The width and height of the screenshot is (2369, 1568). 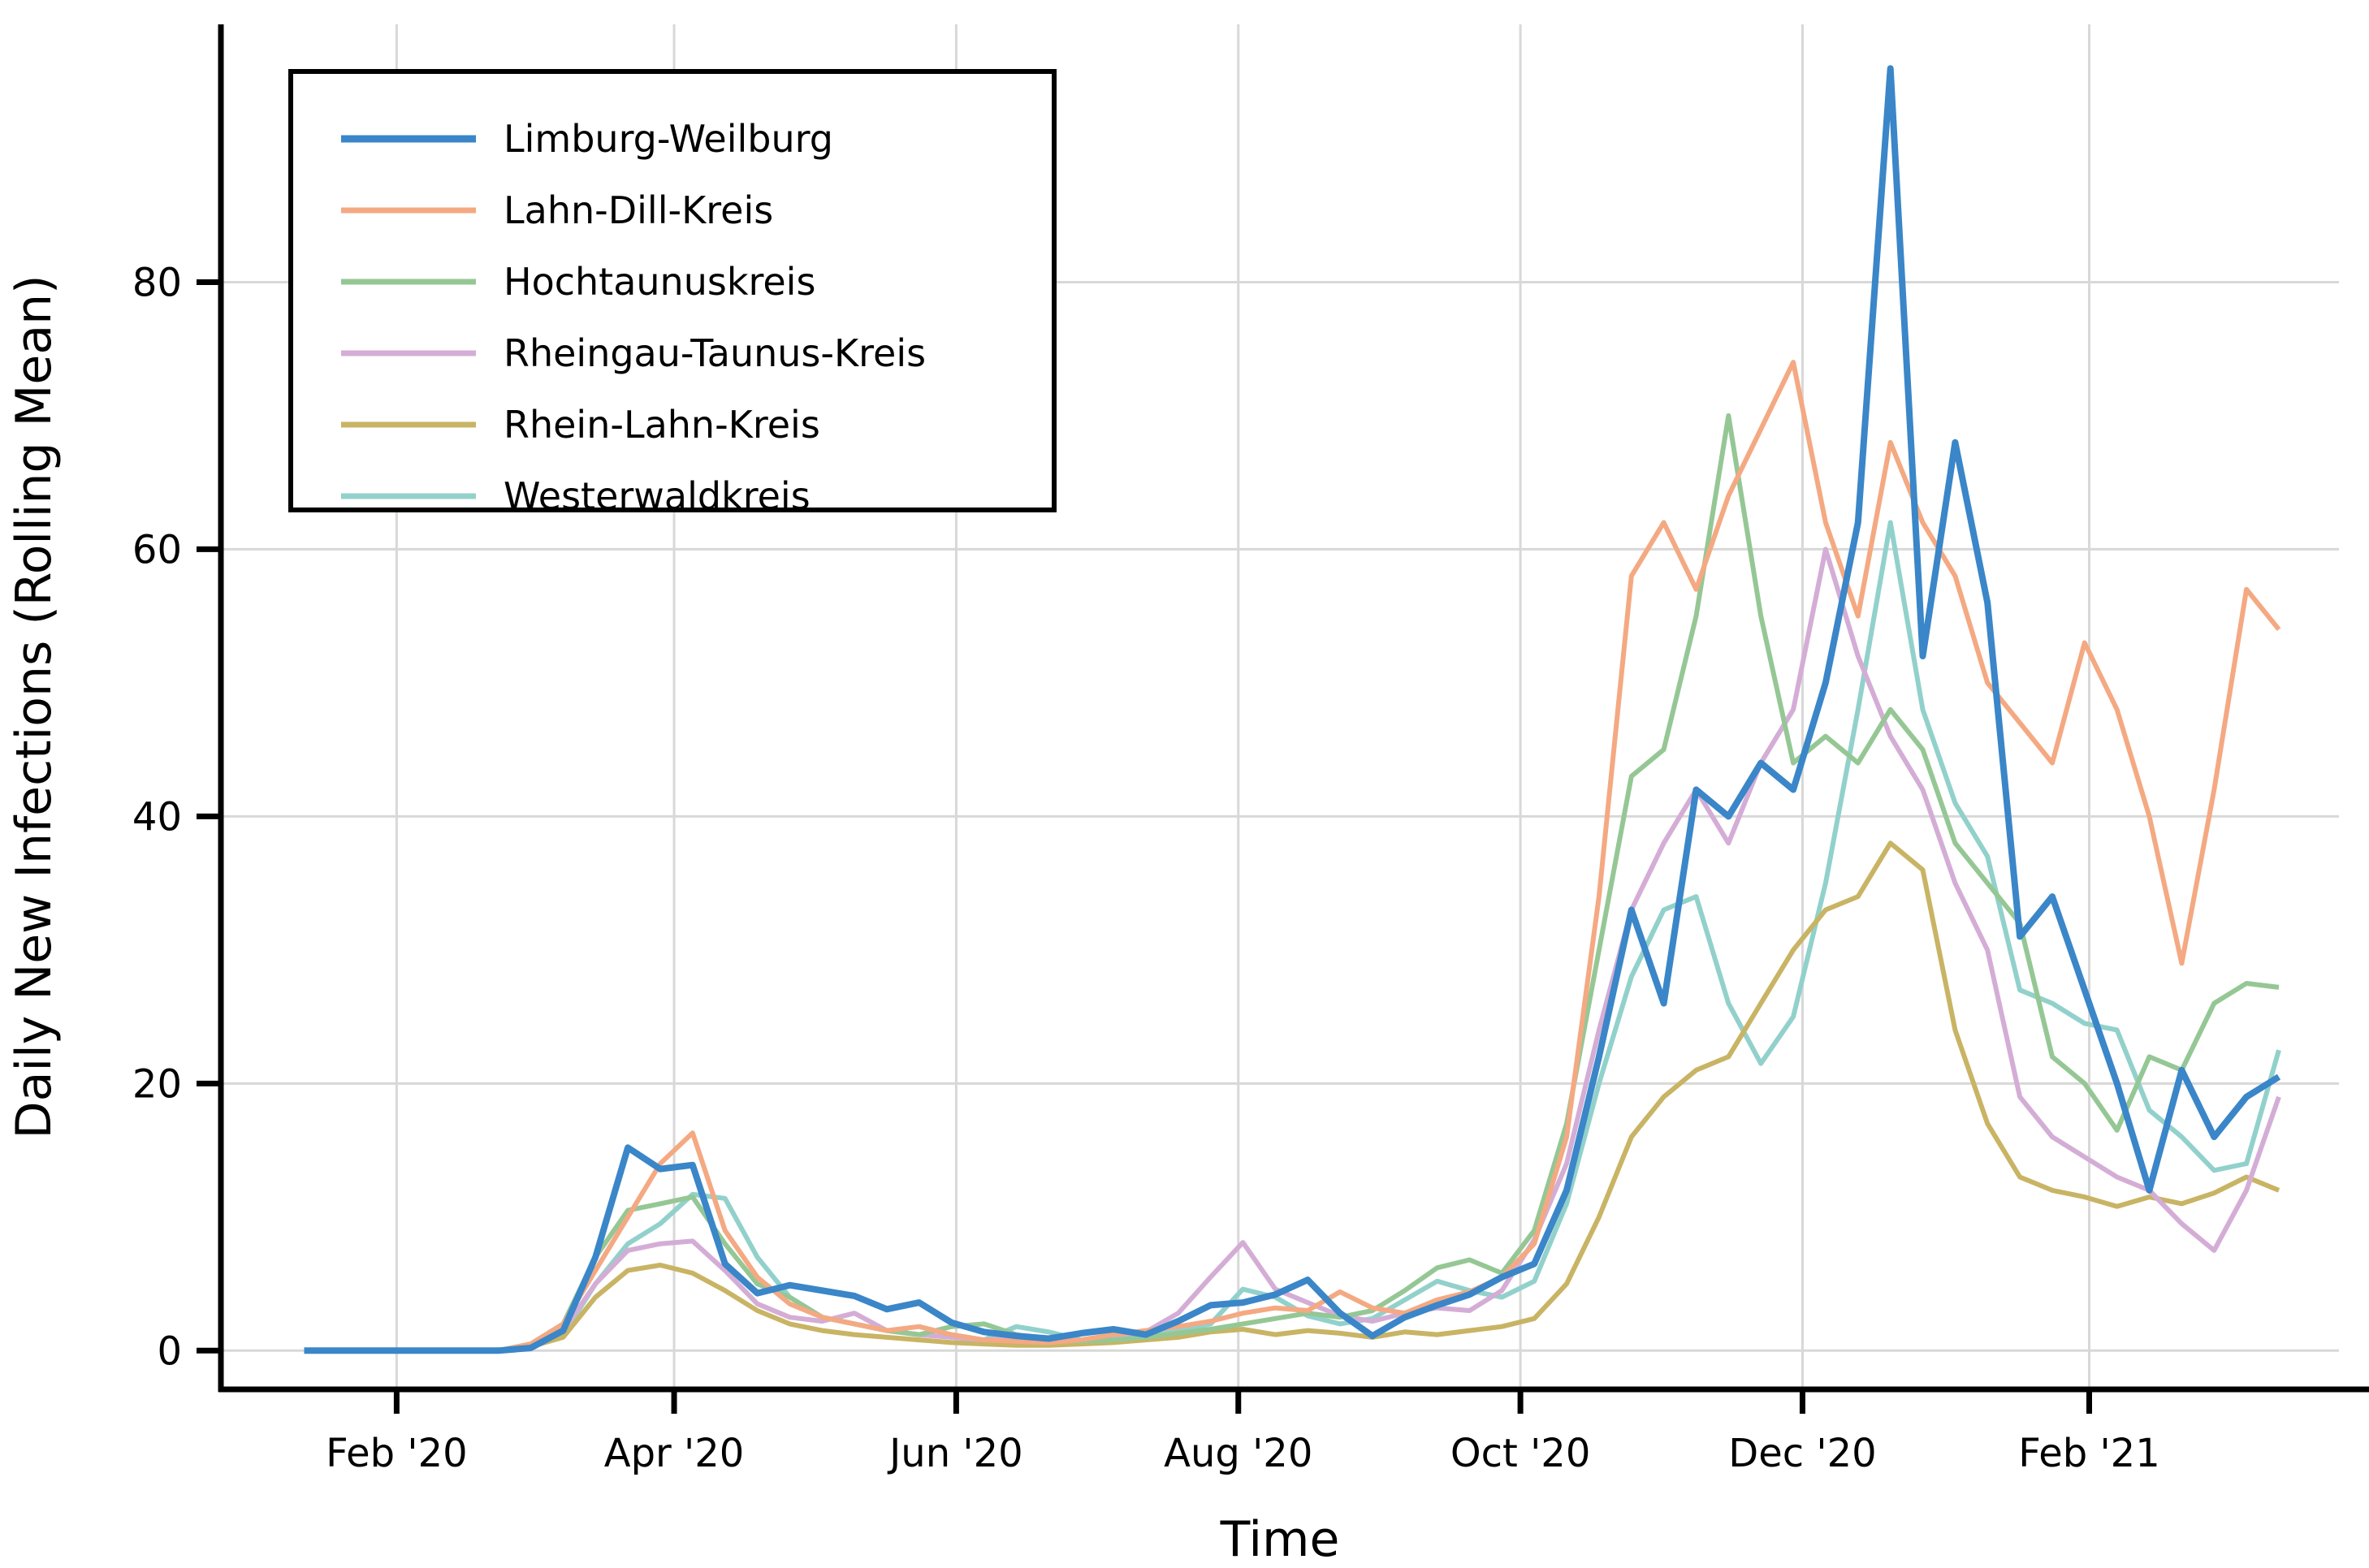 I want to click on legend-item-label: Rheingau-Taunus-Kreis, so click(x=715, y=353).